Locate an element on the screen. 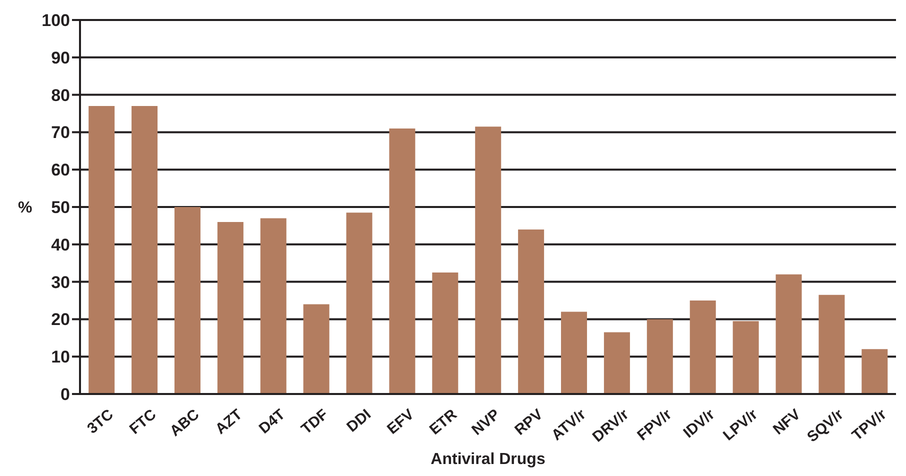 The image size is (906, 476). y-tick-label: 100 is located at coordinates (56, 20).